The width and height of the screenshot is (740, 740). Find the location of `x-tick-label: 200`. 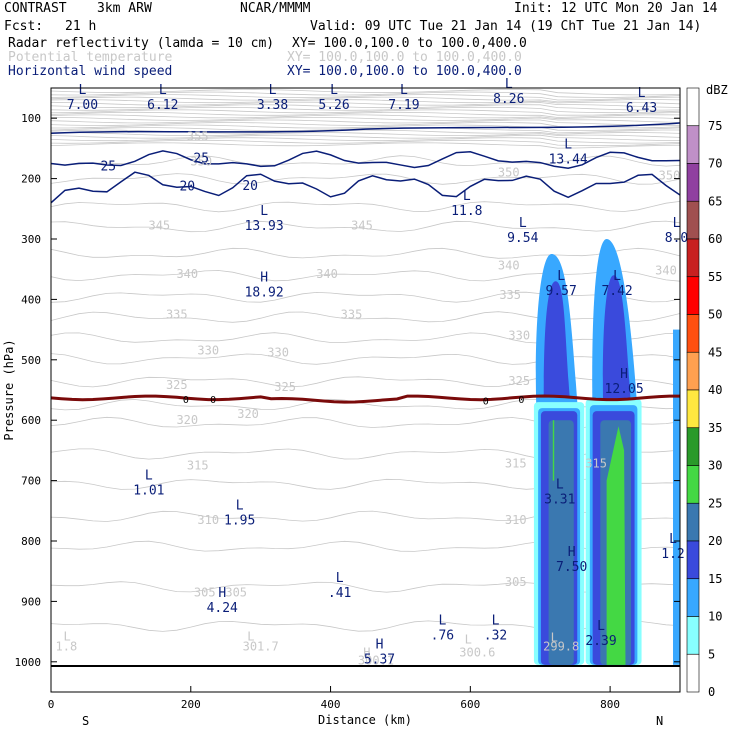

x-tick-label: 200 is located at coordinates (191, 704).